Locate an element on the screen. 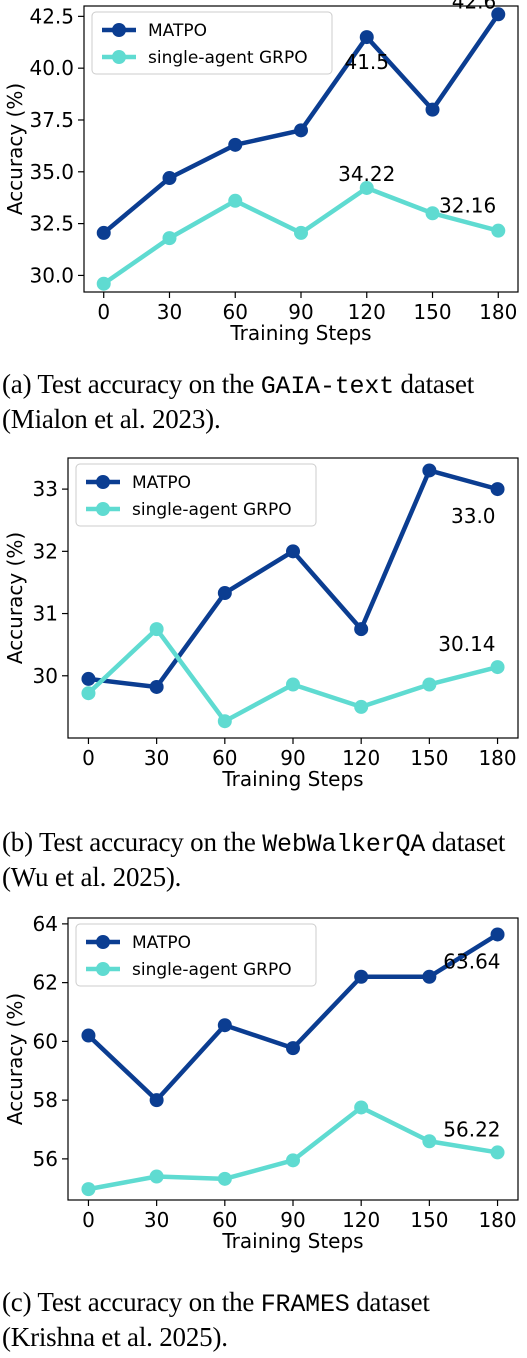  y-tick-label: 31 is located at coordinates (45, 614).